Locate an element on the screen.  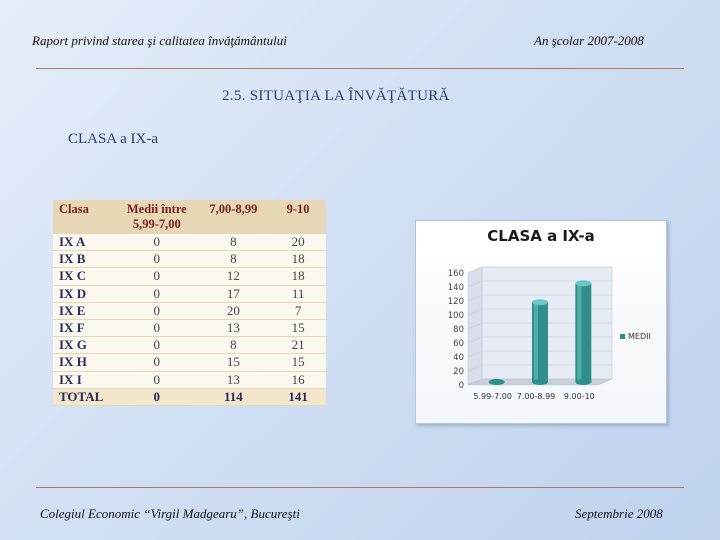
row-class-name: IX B is located at coordinates (85, 260).